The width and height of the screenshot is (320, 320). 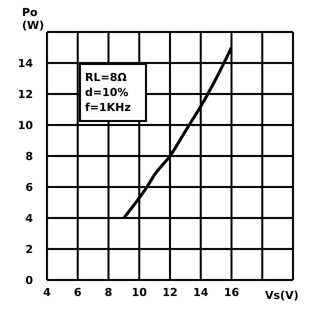 I want to click on x-tick-label: 12, so click(x=170, y=292).